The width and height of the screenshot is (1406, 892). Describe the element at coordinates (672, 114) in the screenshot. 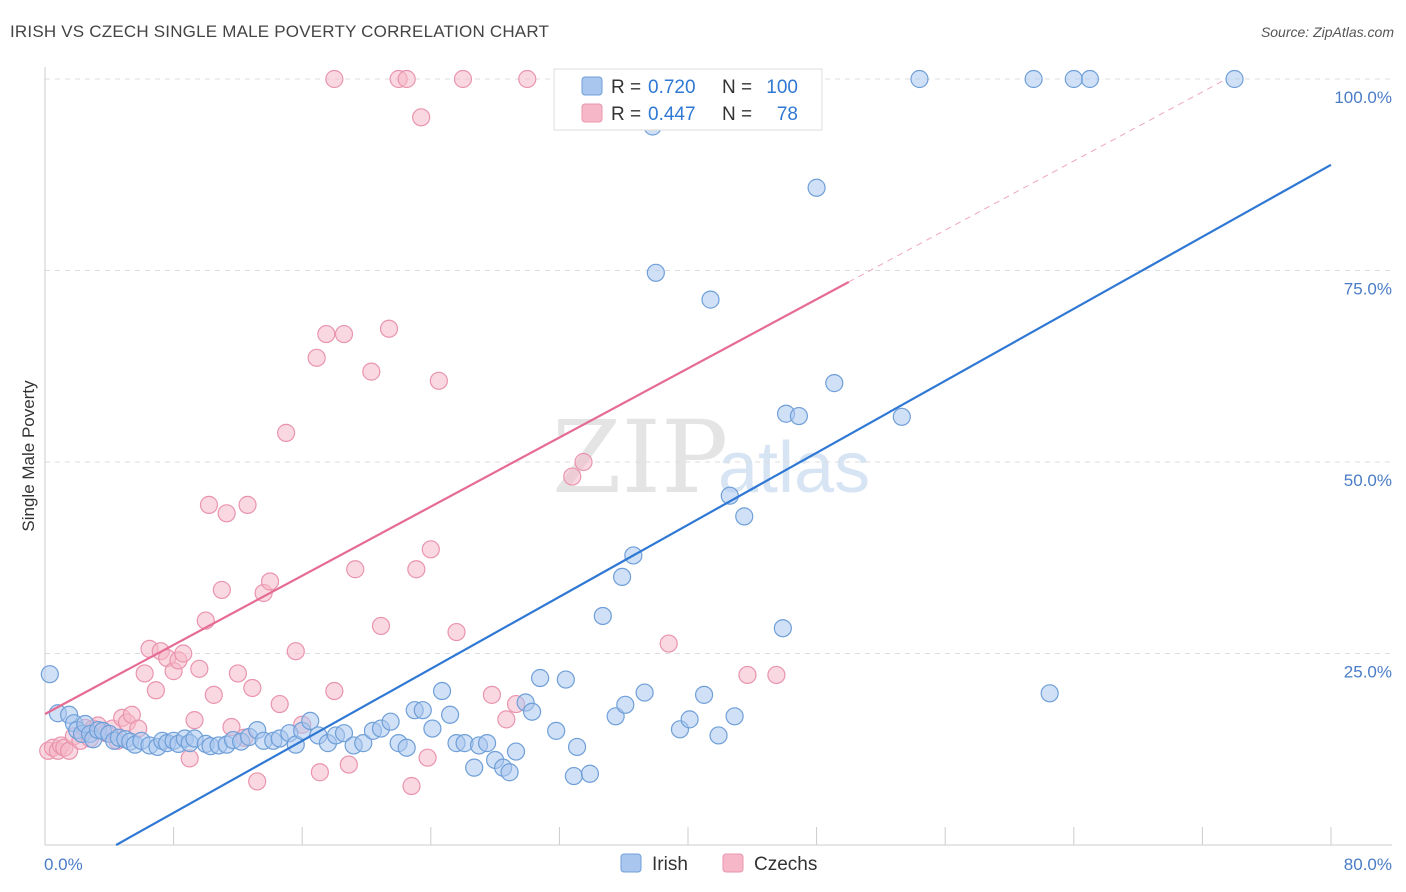

I see `legend-czech-r-value: 0.447` at that location.